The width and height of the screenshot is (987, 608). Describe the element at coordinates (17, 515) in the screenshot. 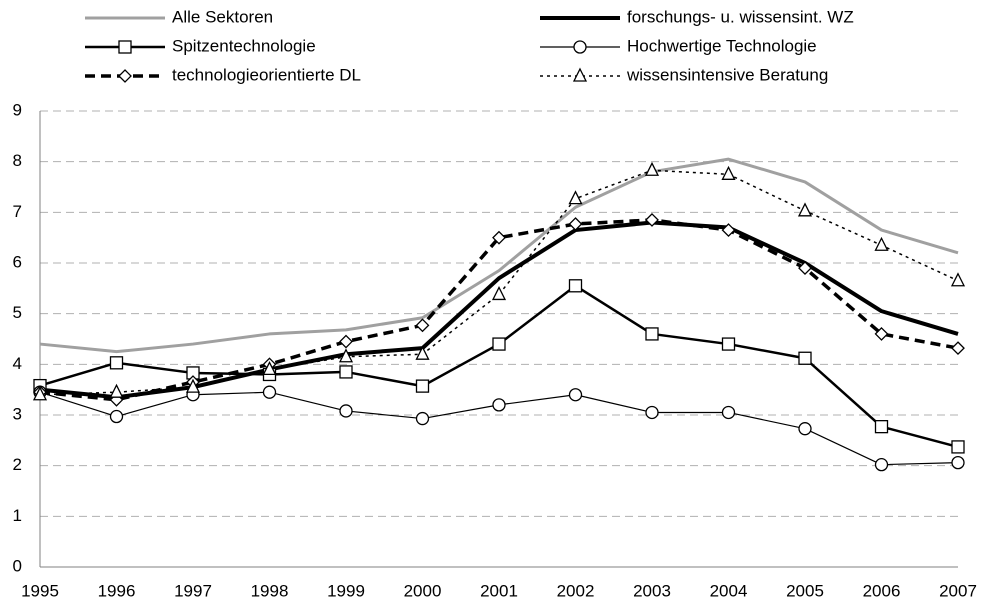

I see `y-tick-label: 1` at that location.